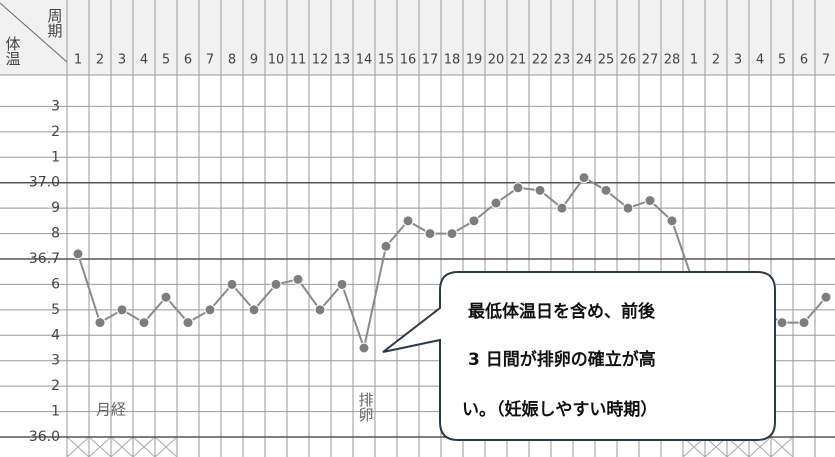 The width and height of the screenshot is (835, 457). I want to click on y-tick-label: 4, so click(55, 335).